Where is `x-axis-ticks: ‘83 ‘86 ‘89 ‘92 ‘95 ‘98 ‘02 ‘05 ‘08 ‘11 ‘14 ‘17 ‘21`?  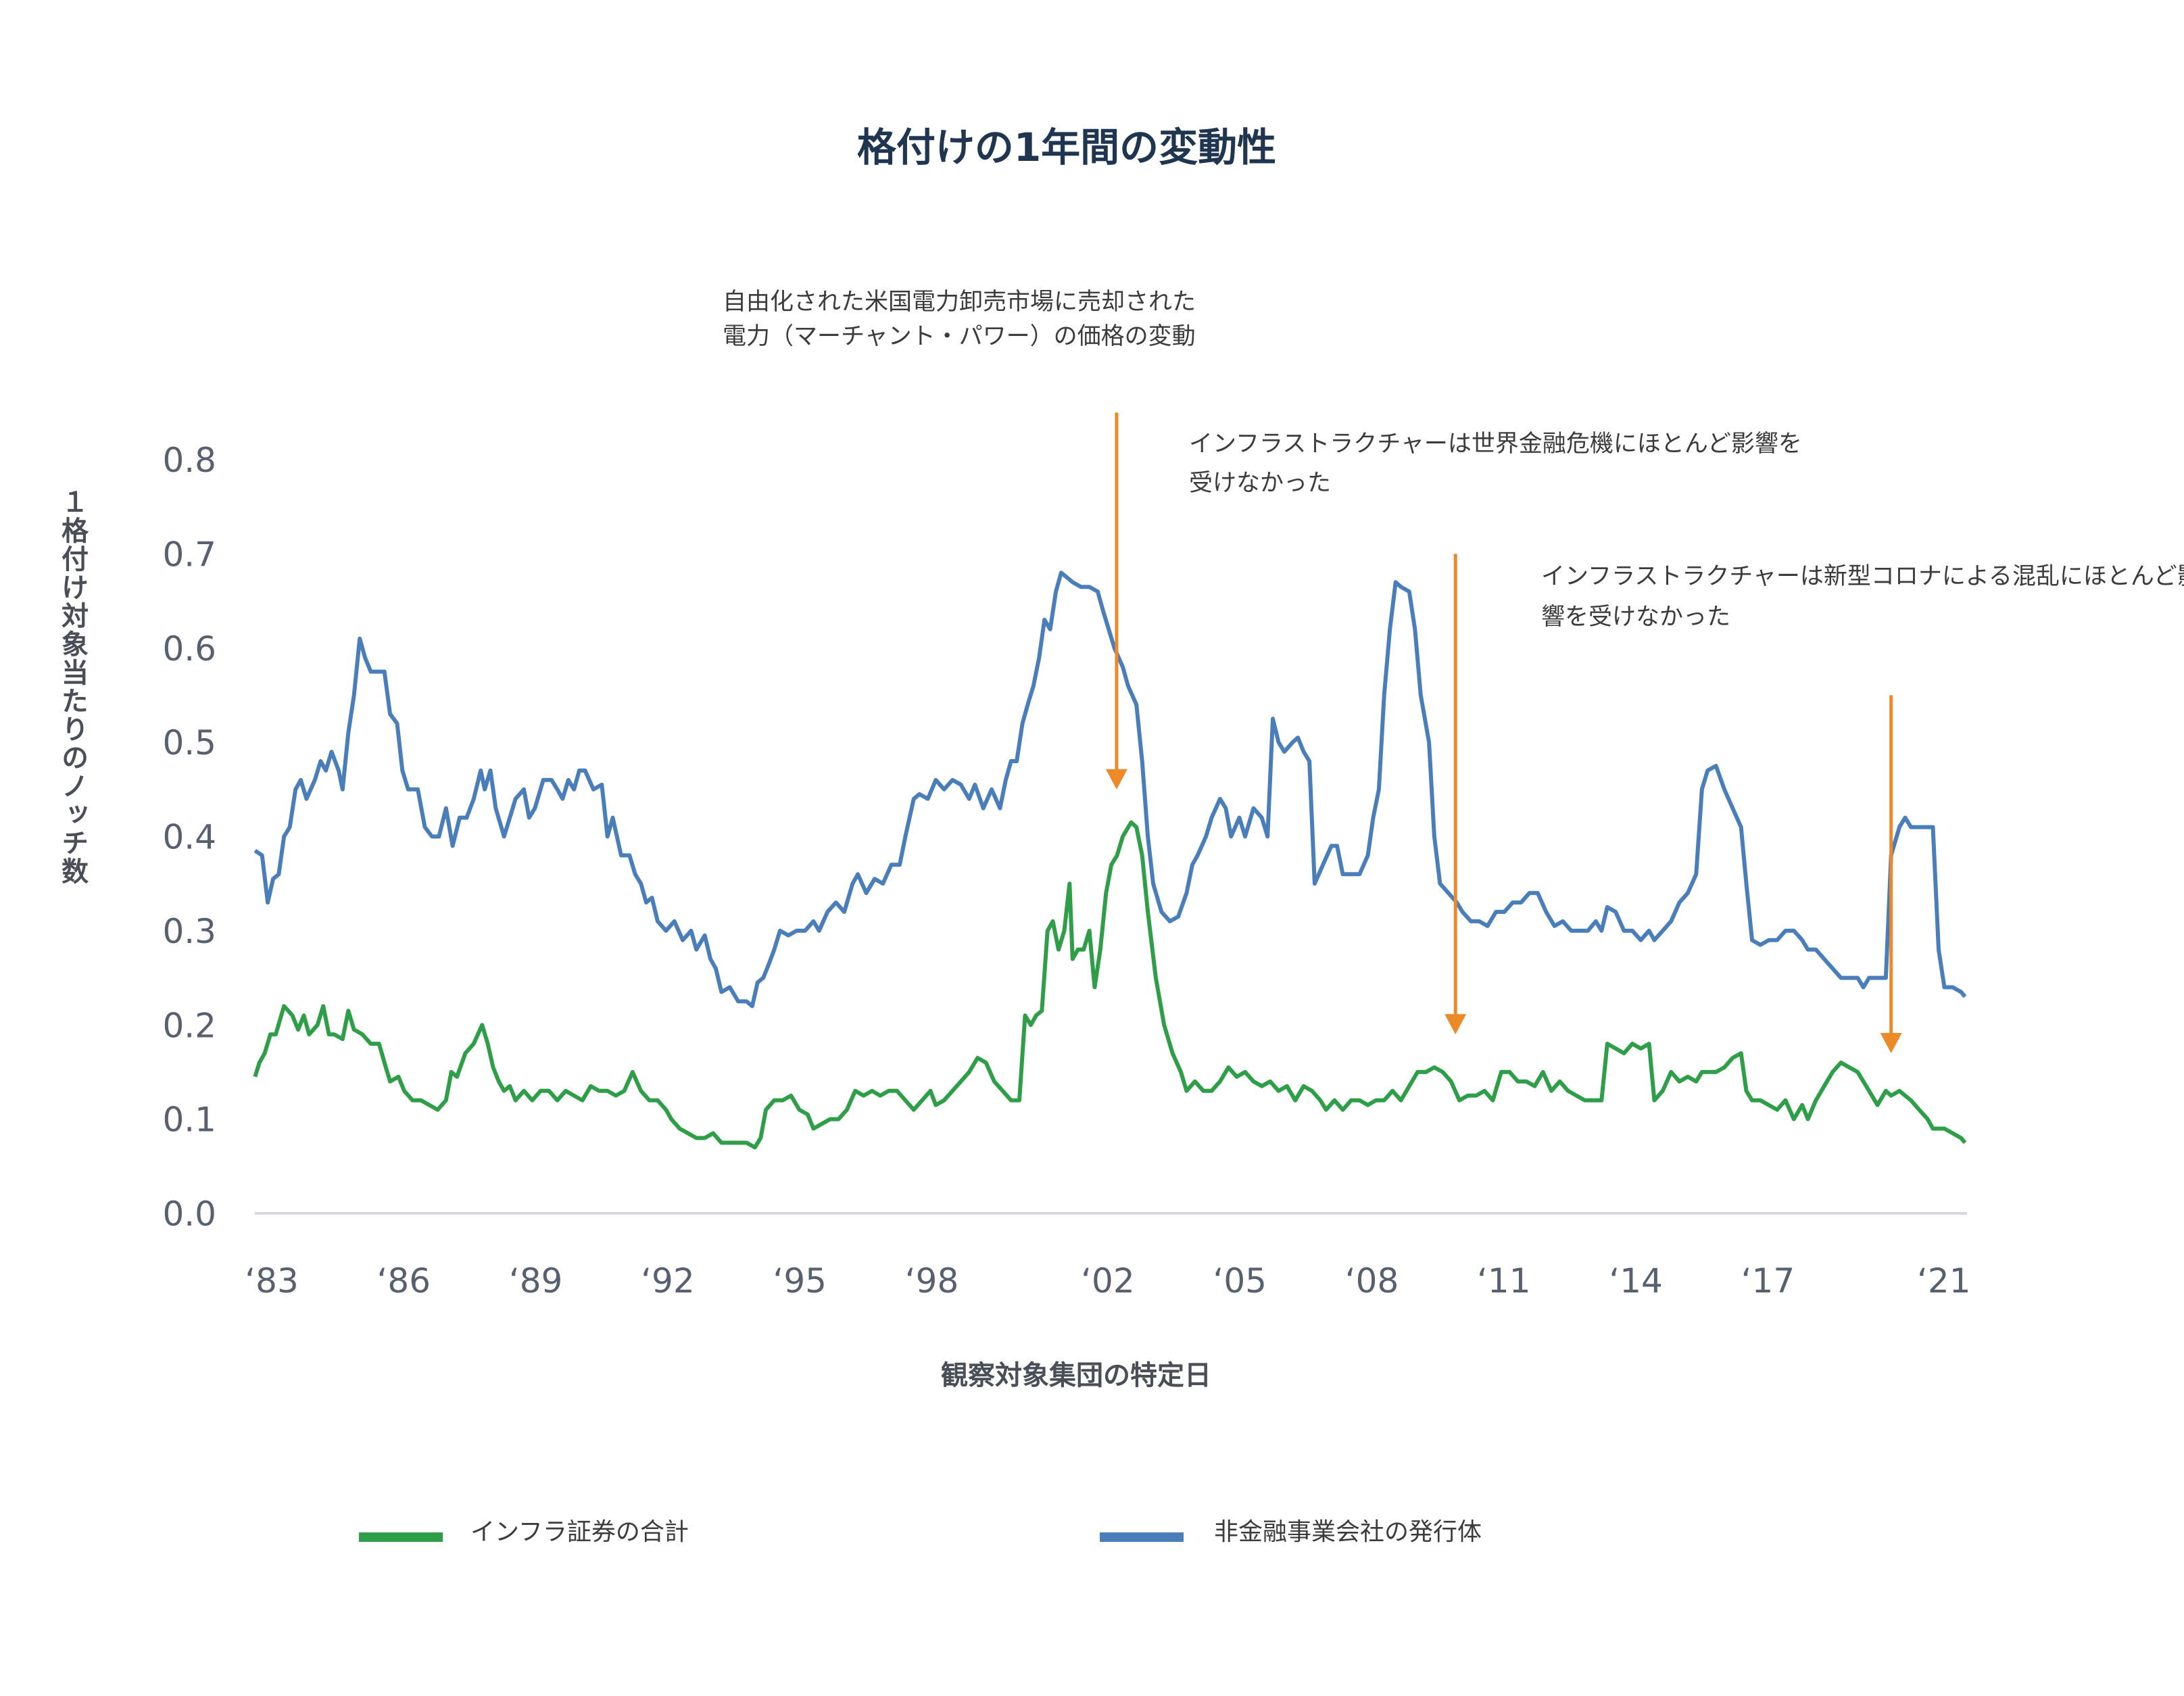 x-axis-ticks: ‘83 ‘86 ‘89 ‘92 ‘95 ‘98 ‘02 ‘05 ‘08 ‘11 ‘14 ‘17 ‘21 is located at coordinates (1107, 1281).